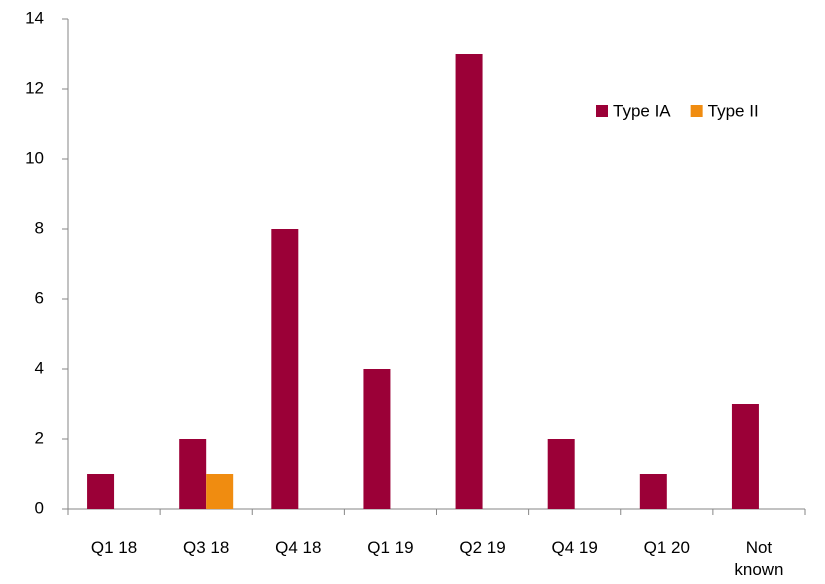 This screenshot has width=825, height=584. What do you see at coordinates (206, 547) in the screenshot?
I see `x-tick-label: Q3 18` at bounding box center [206, 547].